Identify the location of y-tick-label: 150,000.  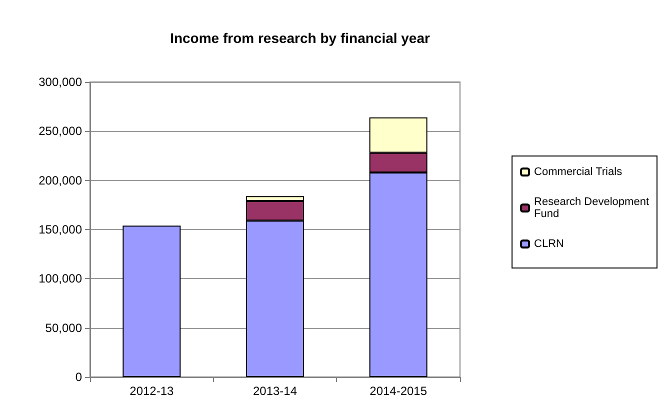
(60, 229).